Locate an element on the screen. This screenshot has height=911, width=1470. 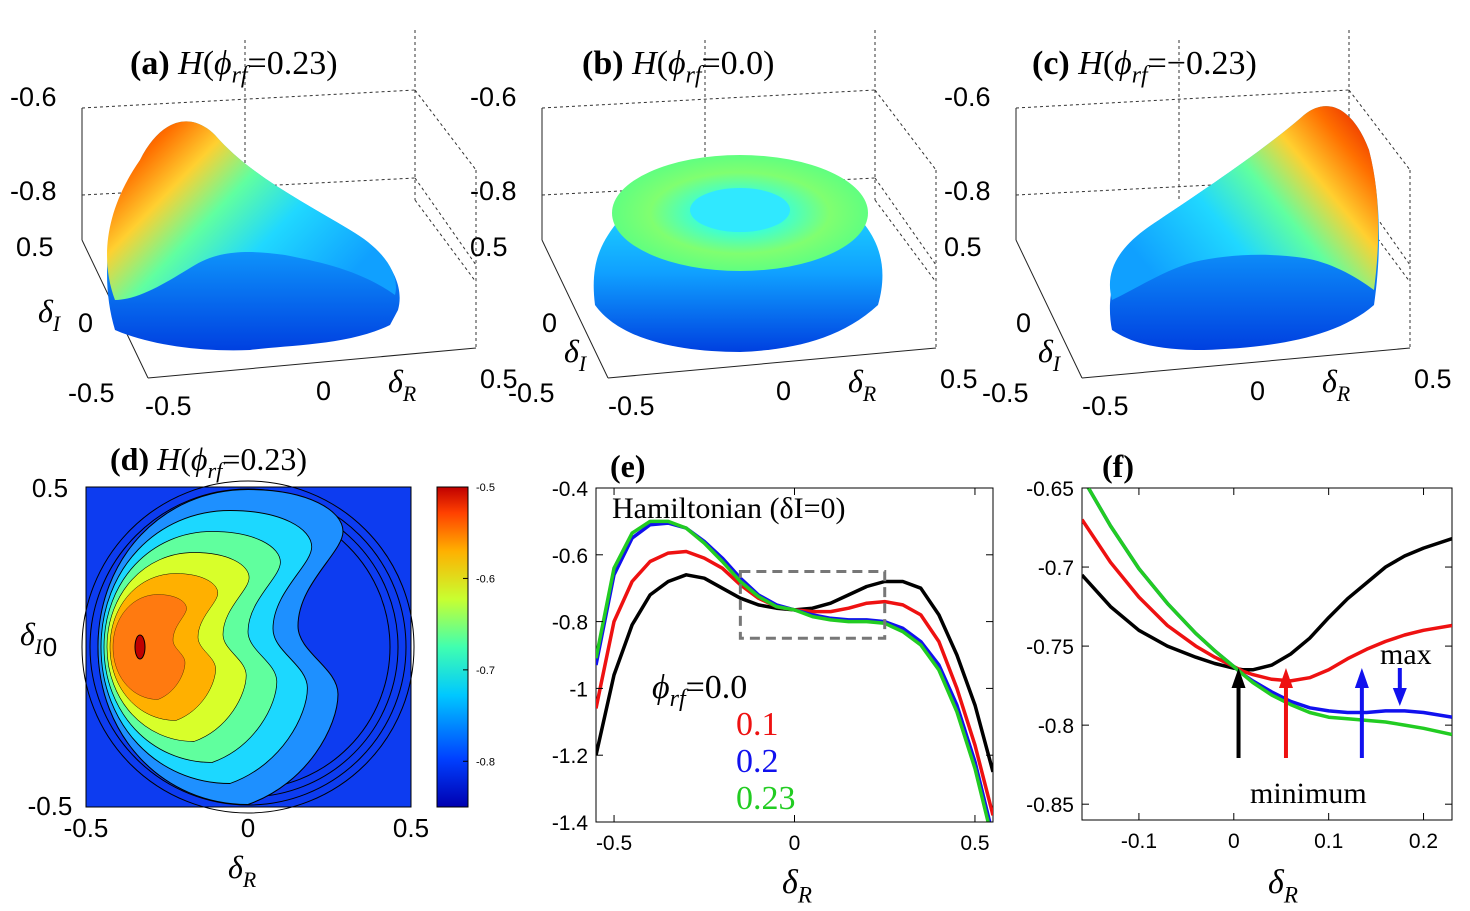
y-tick-label: -1 is located at coordinates (578, 689).